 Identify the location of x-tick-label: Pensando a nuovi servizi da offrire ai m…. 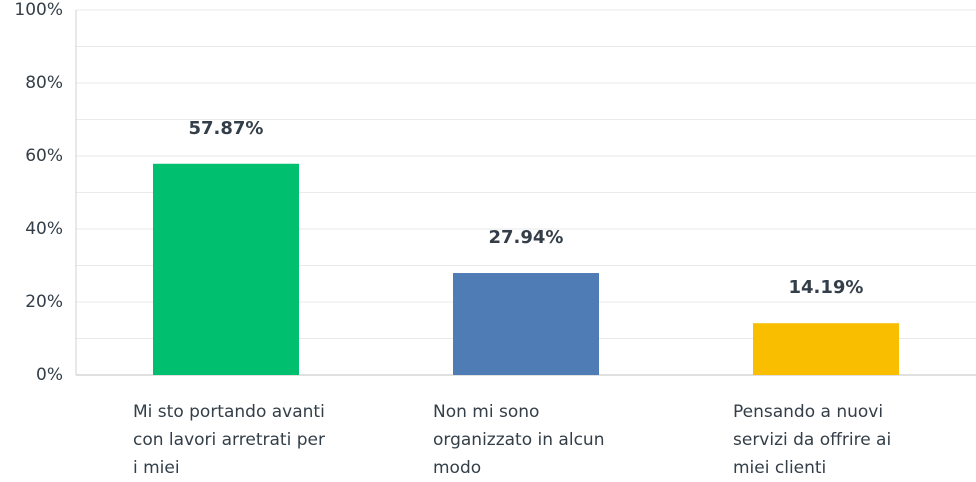
(812, 440).